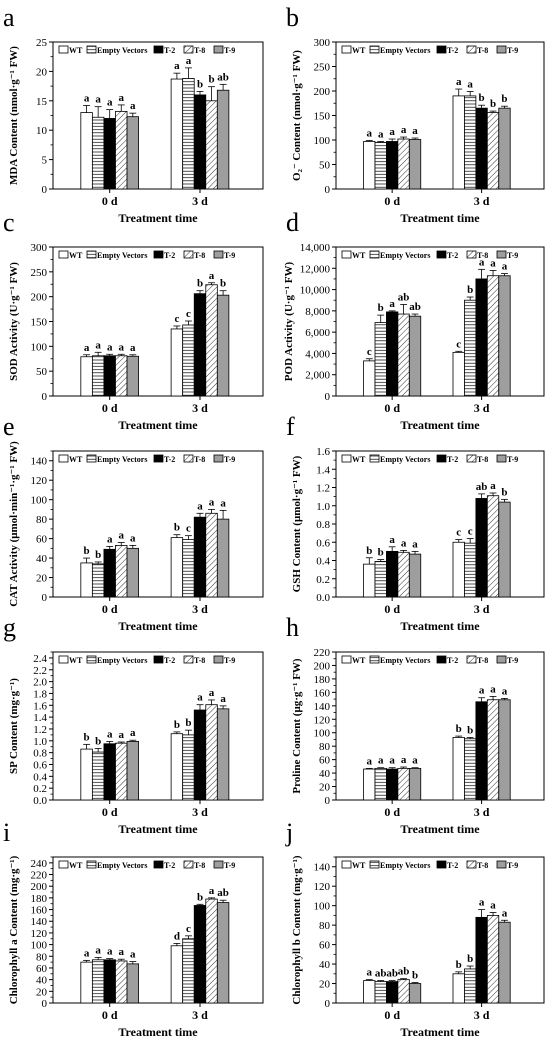 Image resolution: width=550 pixels, height=1043 pixels. Describe the element at coordinates (9, 426) in the screenshot. I see `panel-letter: e` at that location.